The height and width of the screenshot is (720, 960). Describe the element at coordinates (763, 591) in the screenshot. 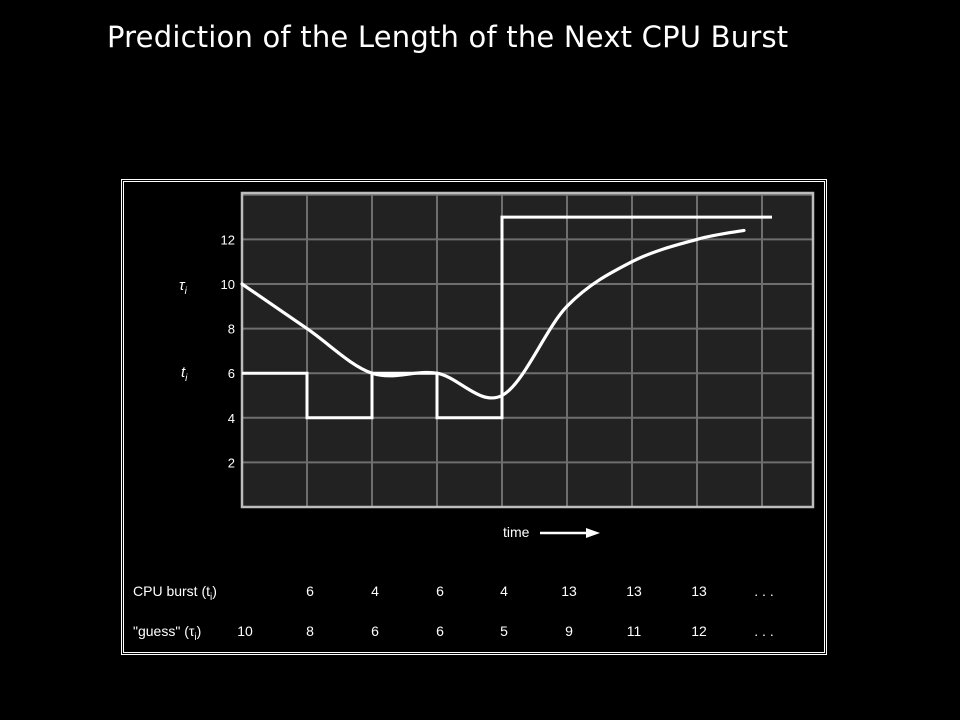

I see `cpu-burst-cell: . . .` at that location.